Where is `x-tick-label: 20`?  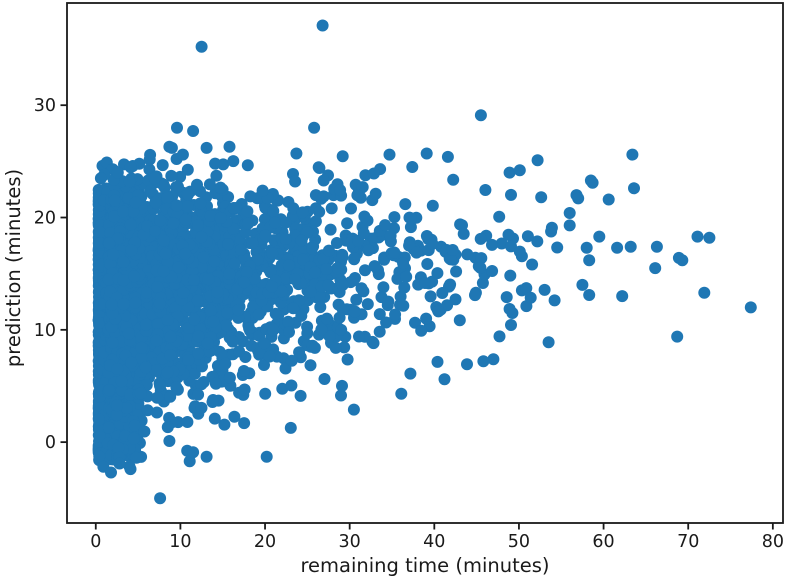
x-tick-label: 20 is located at coordinates (265, 542).